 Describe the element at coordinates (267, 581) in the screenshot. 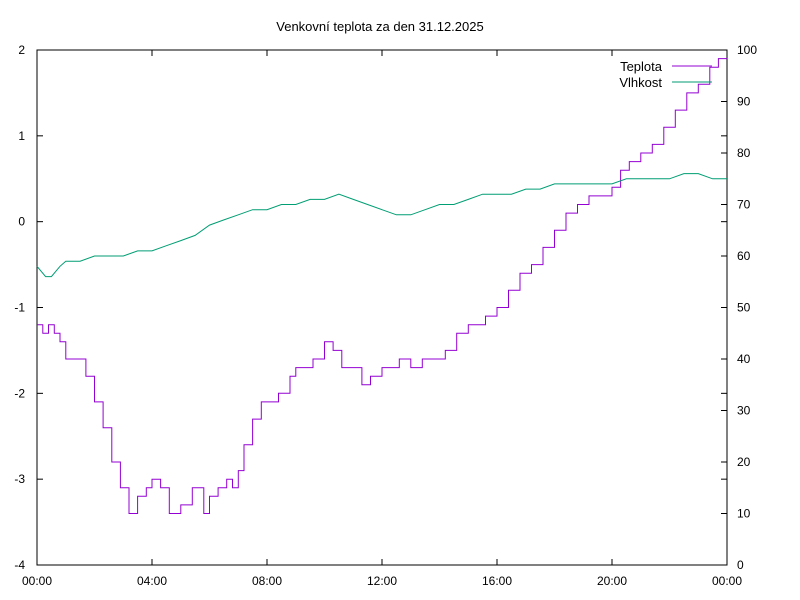

I see `x-tick-label: 08:00` at that location.